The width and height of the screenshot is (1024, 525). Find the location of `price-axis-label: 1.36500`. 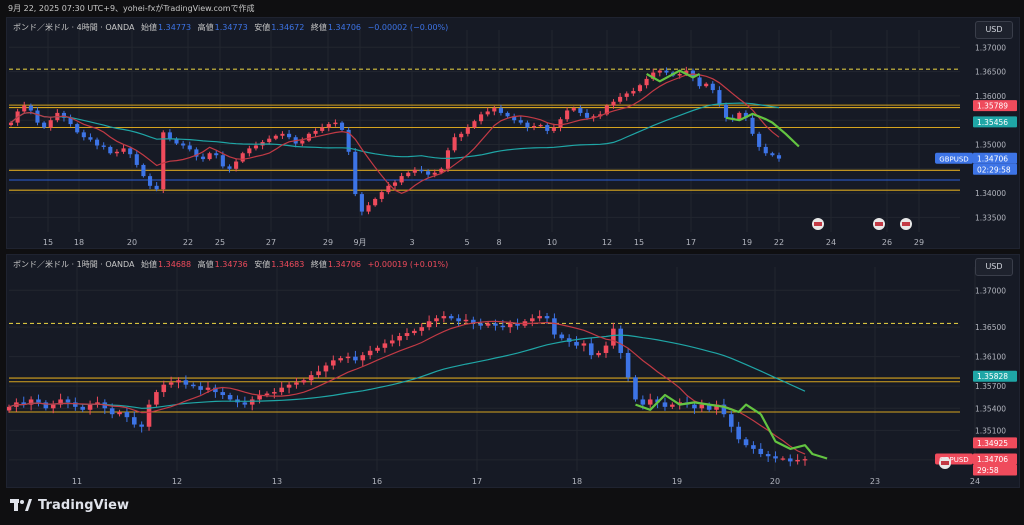

price-axis-label: 1.36500 is located at coordinates (990, 327).